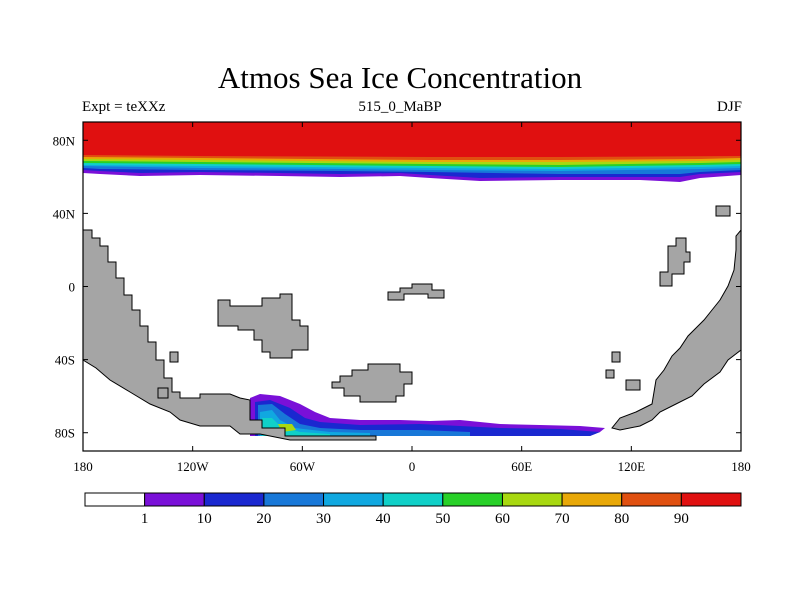 Image resolution: width=800 pixels, height=600 pixels. Describe the element at coordinates (323, 519) in the screenshot. I see `colorbar-label: 30` at that location.